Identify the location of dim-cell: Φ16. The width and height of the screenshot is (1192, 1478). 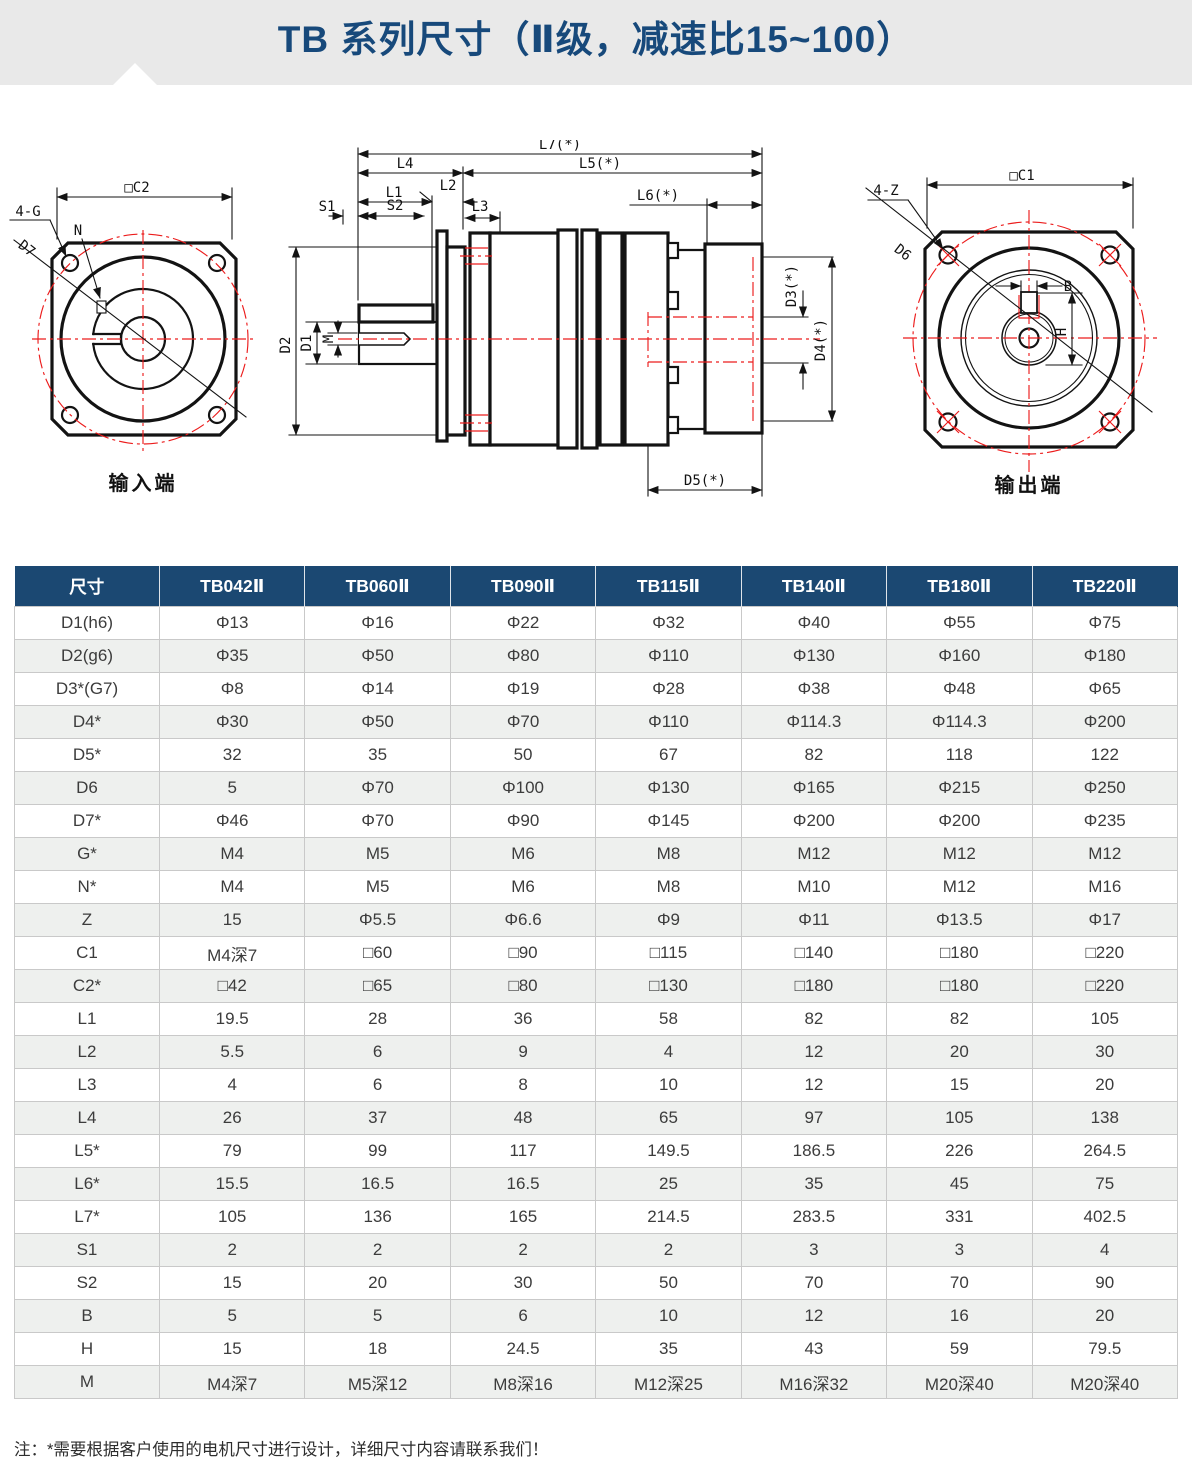
(377, 623).